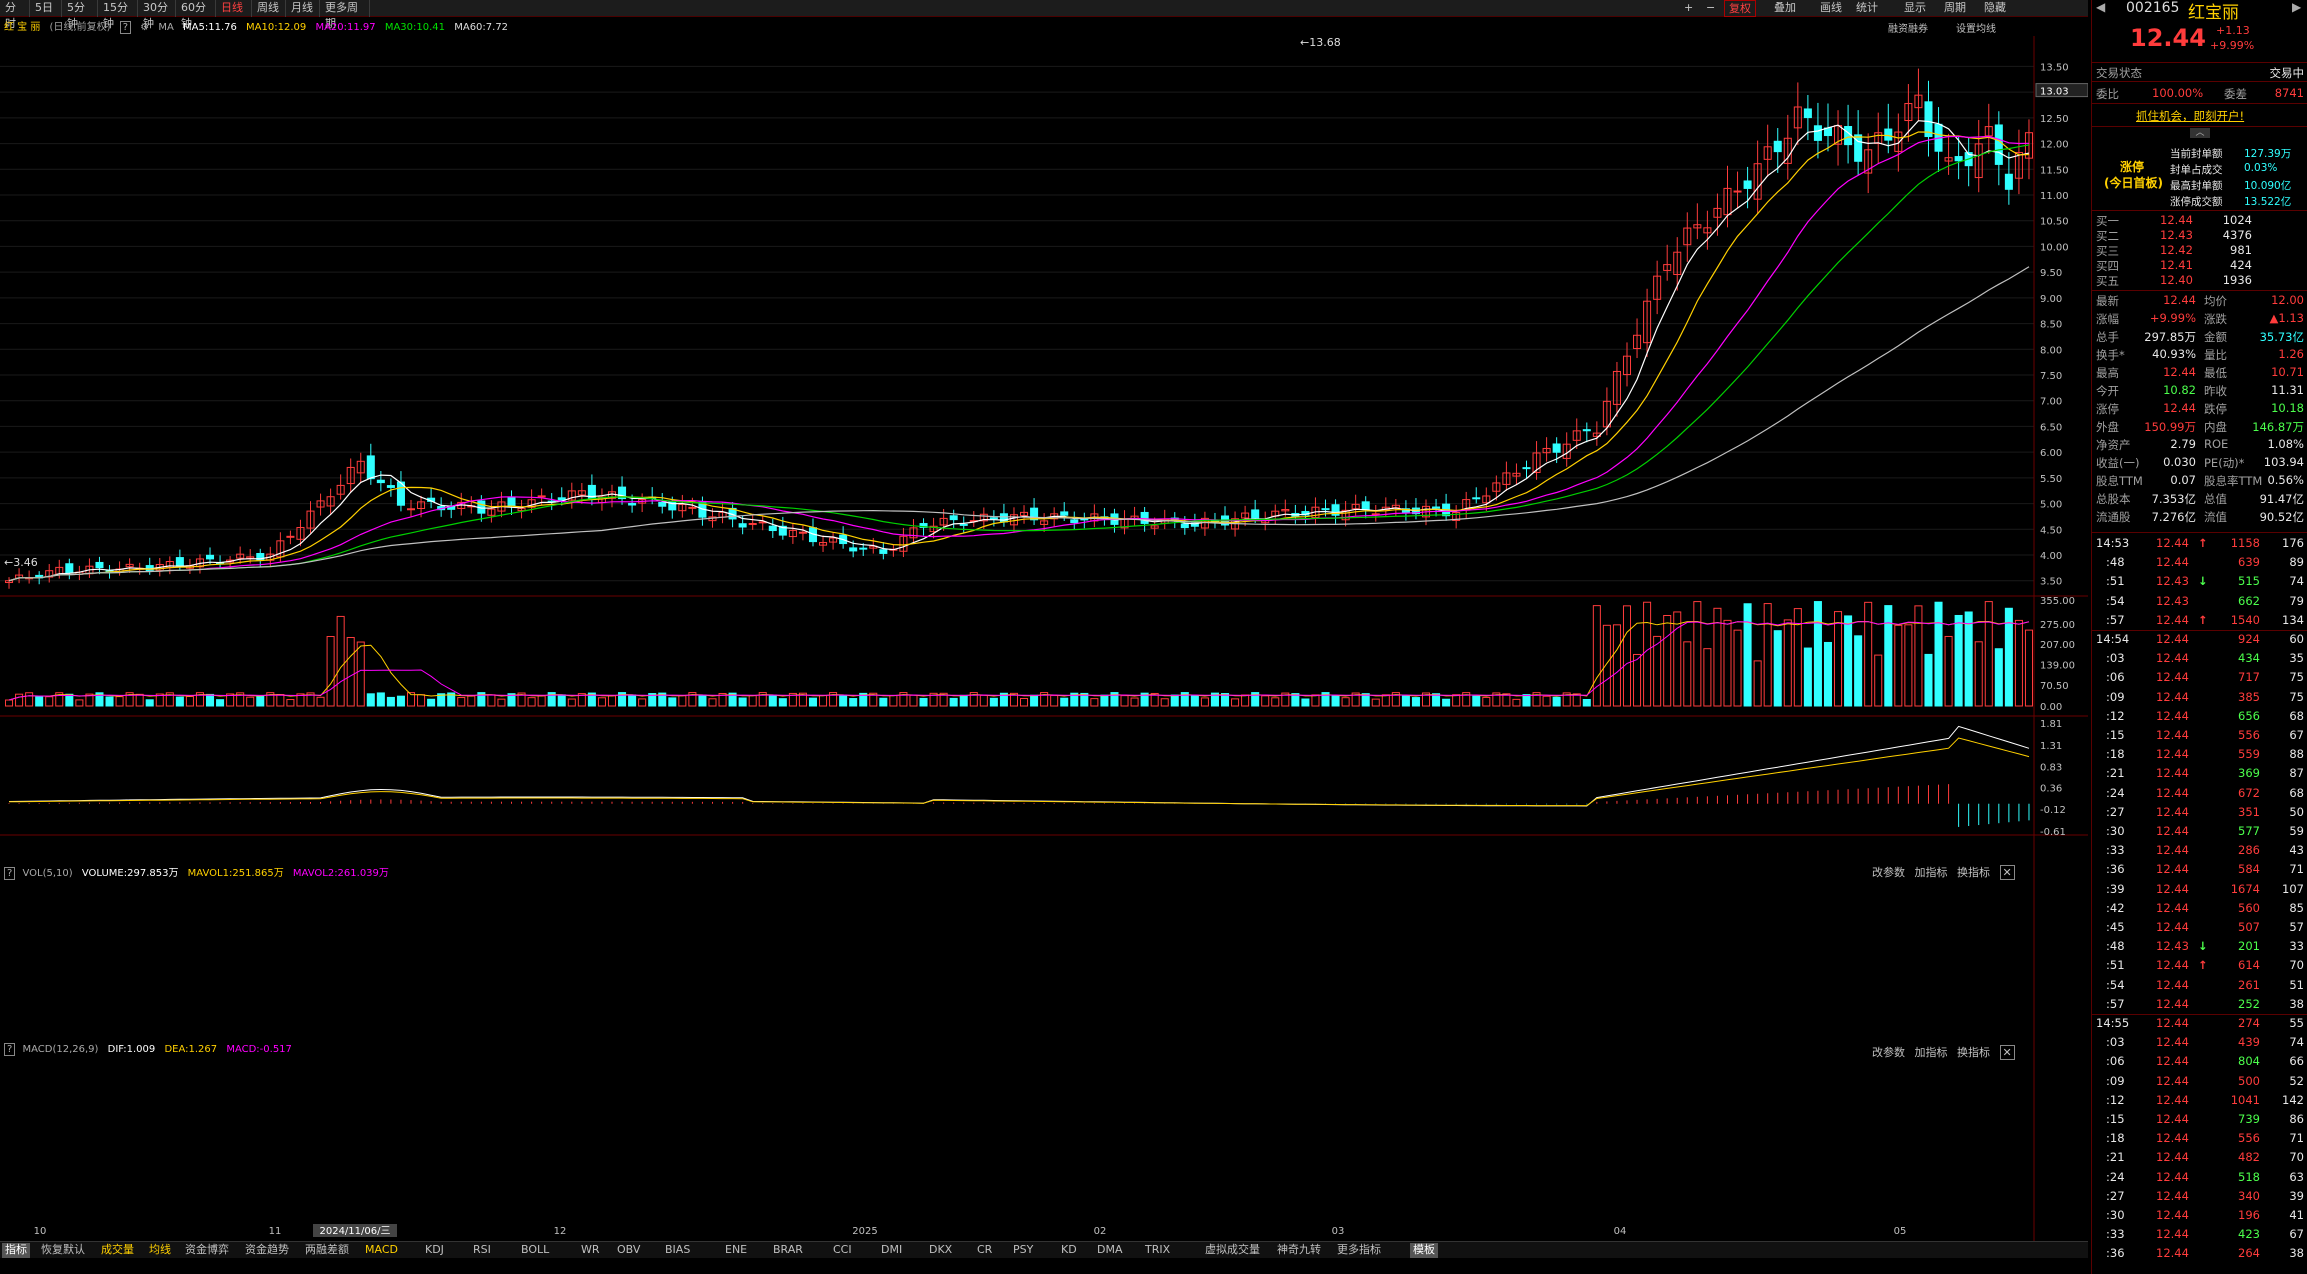 The image size is (2307, 1274). What do you see at coordinates (535, 1249) in the screenshot?
I see `indicator-tab-10: BOLL` at bounding box center [535, 1249].